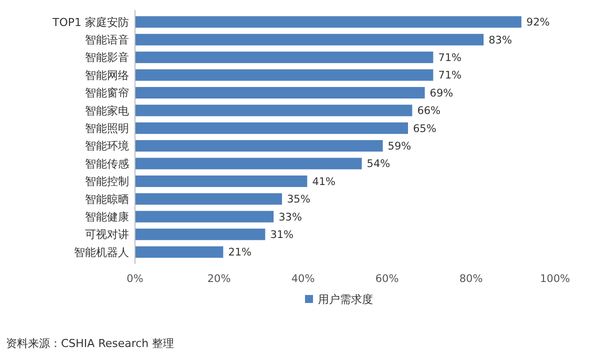  Describe the element at coordinates (345, 299) in the screenshot. I see `legend-label: 用户需求度` at that location.